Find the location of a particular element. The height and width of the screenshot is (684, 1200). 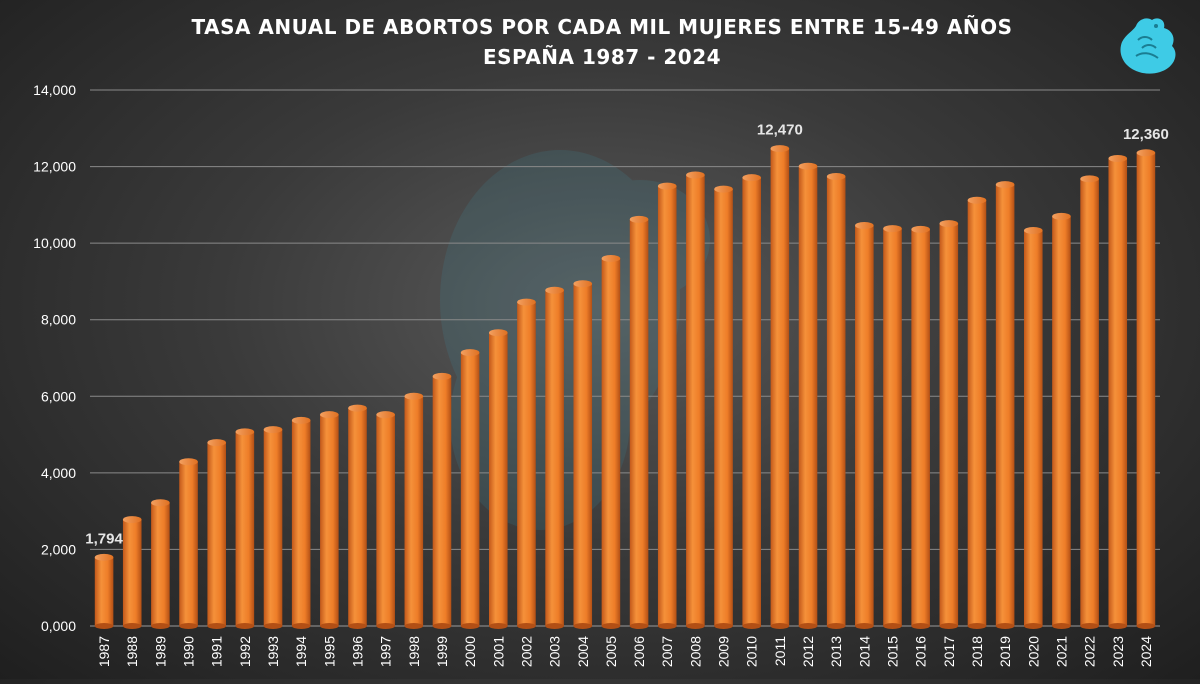

bar-base-2013 is located at coordinates (836, 626).